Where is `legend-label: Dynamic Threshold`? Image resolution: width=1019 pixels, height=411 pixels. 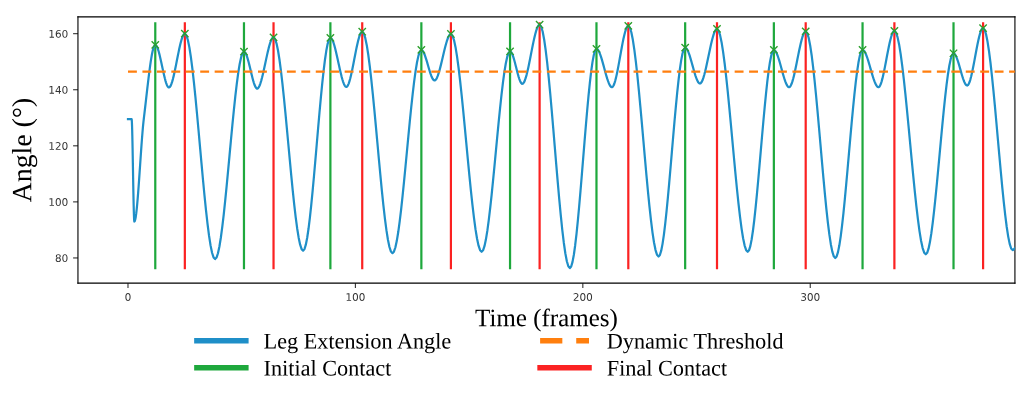
legend-label: Dynamic Threshold is located at coordinates (695, 343).